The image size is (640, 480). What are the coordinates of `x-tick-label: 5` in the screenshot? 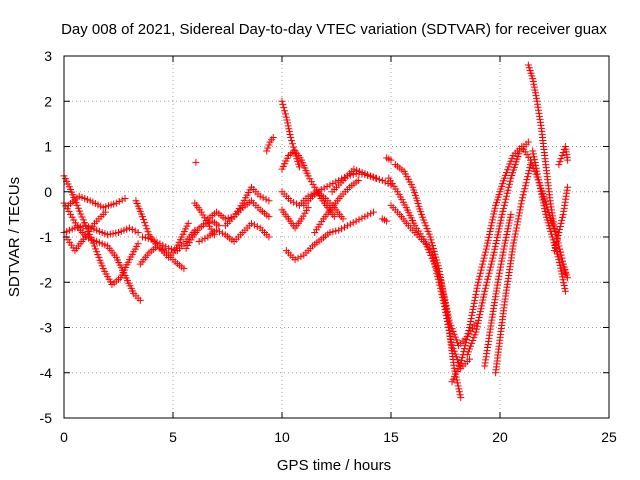 It's located at (173, 437).